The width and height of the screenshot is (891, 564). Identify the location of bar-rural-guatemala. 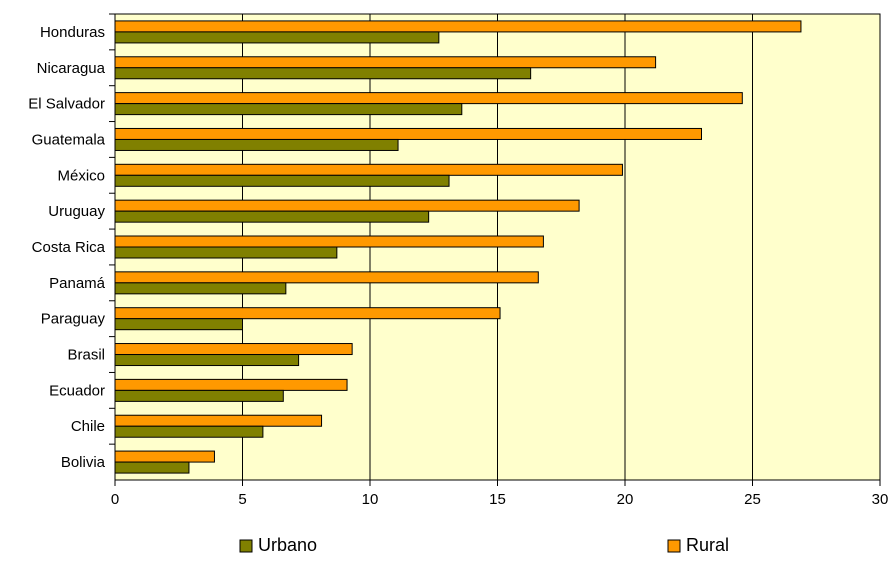
(408, 133).